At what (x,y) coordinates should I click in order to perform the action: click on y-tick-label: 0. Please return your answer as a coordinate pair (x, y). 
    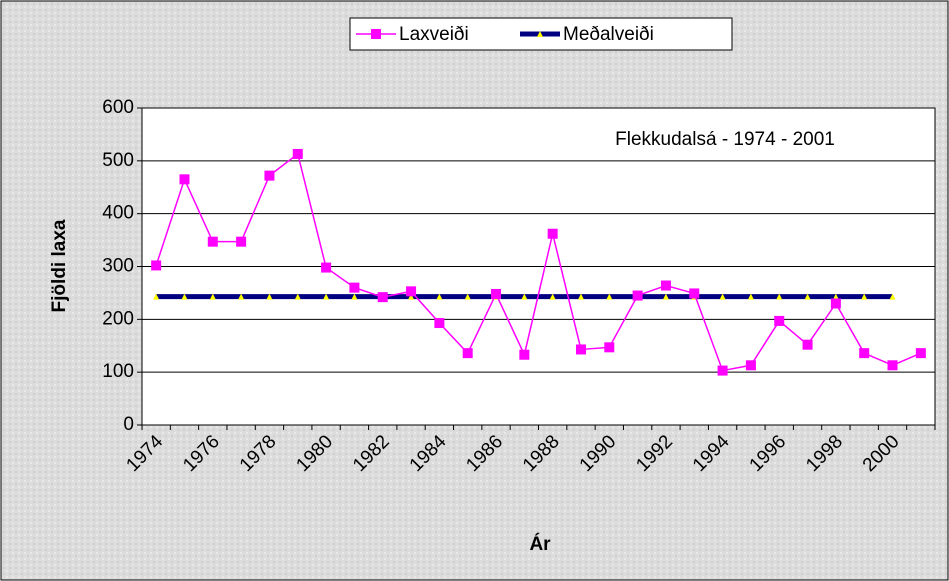
    Looking at the image, I should click on (128, 424).